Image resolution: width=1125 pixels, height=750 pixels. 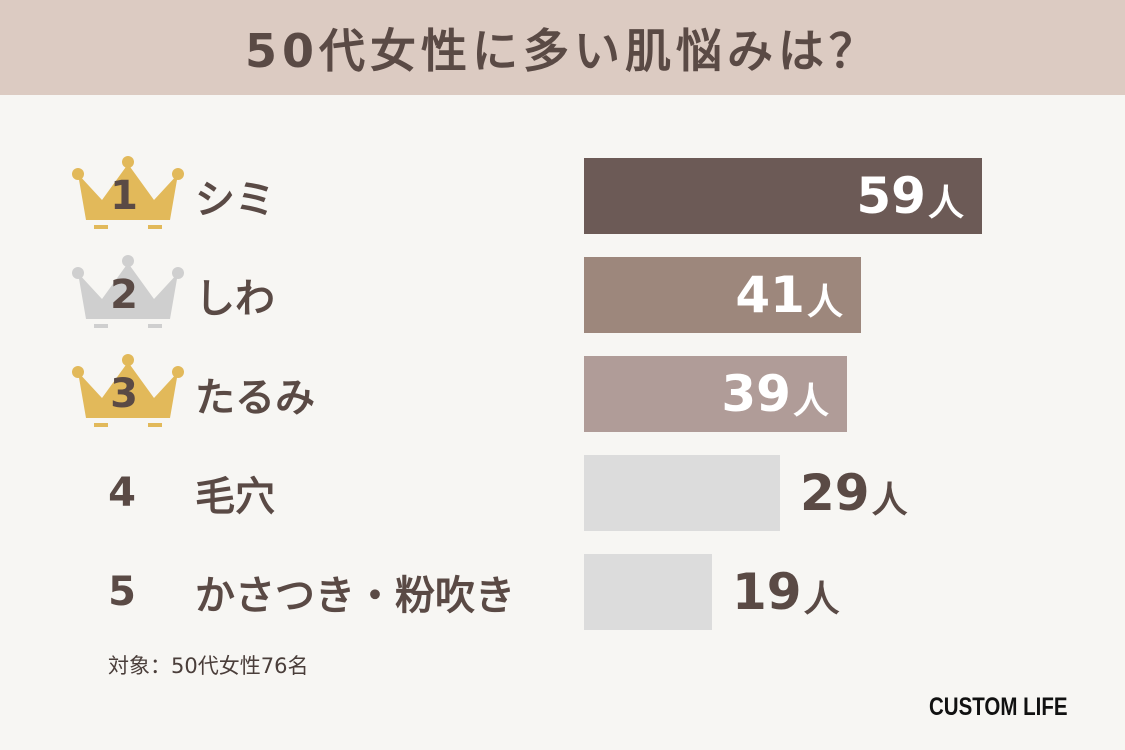 What do you see at coordinates (235, 299) in the screenshot?
I see `category-label: しわ` at bounding box center [235, 299].